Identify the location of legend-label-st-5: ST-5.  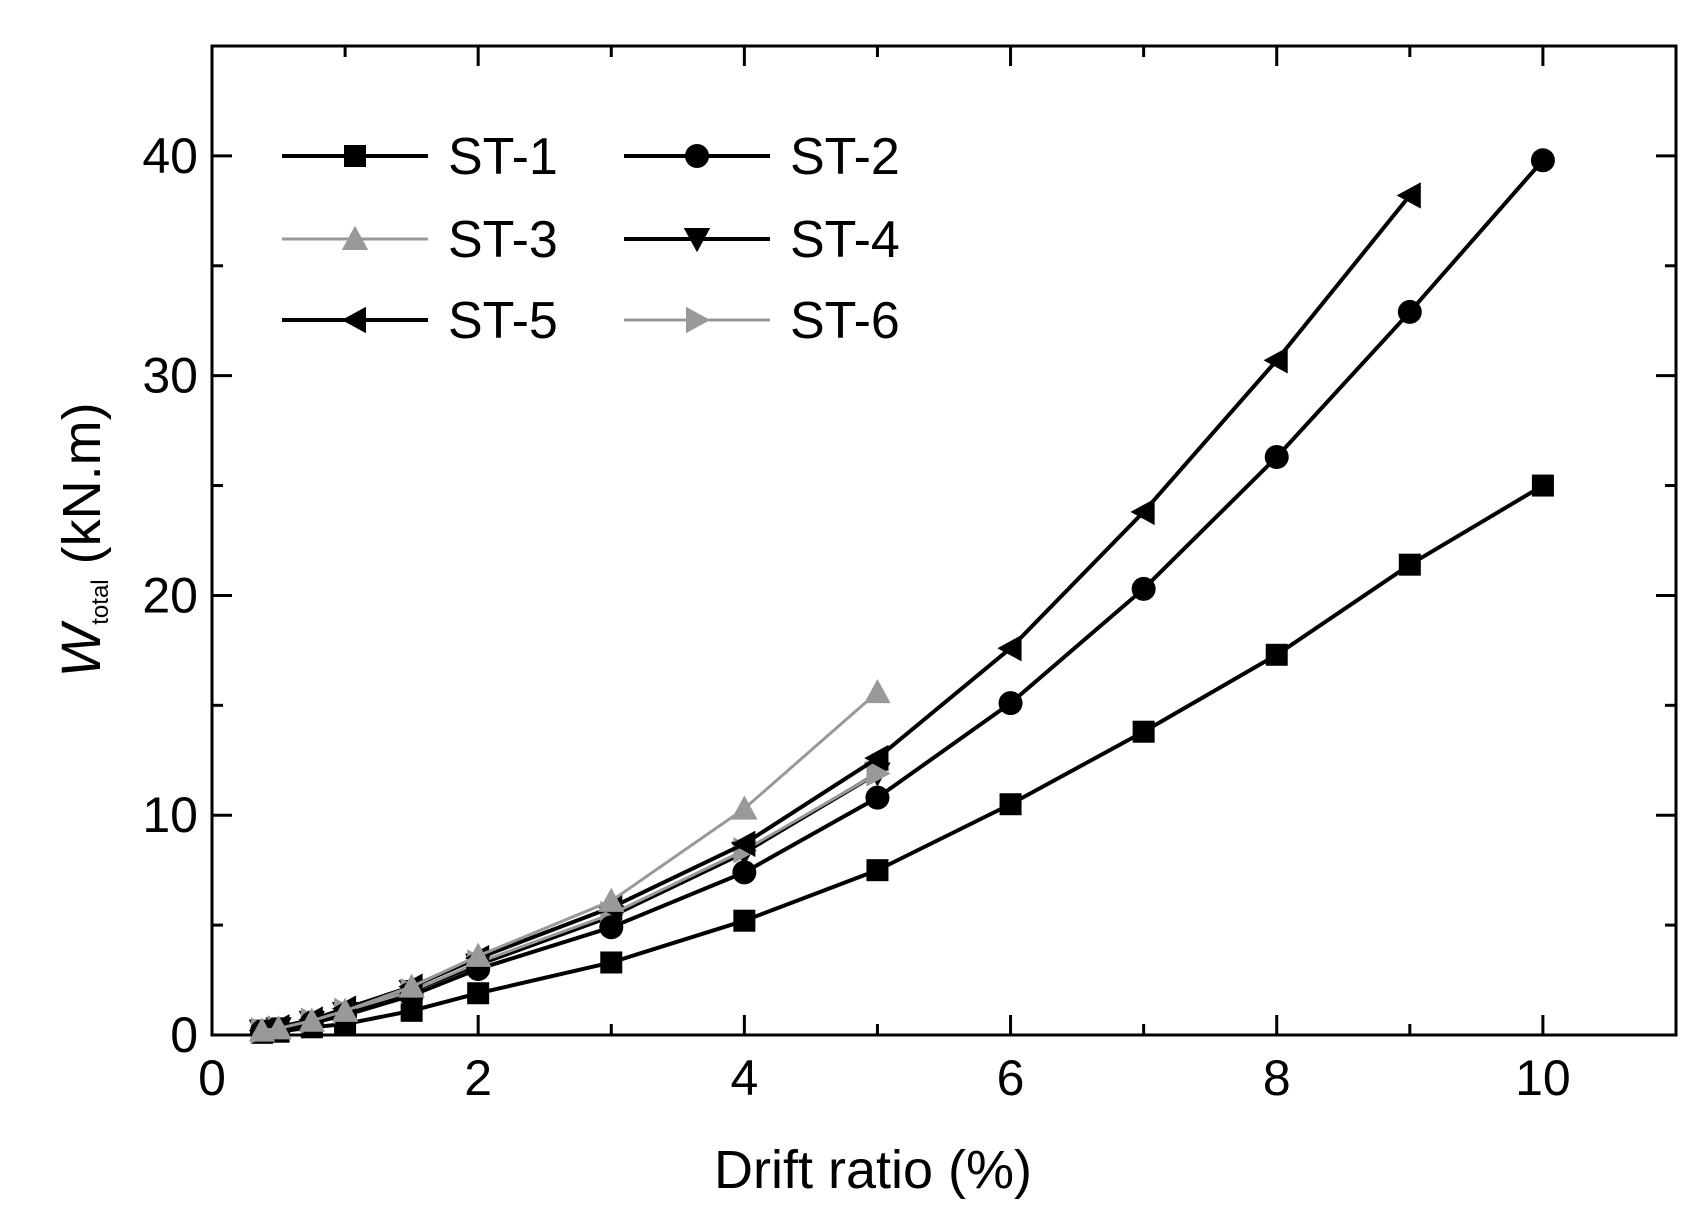
(503, 321).